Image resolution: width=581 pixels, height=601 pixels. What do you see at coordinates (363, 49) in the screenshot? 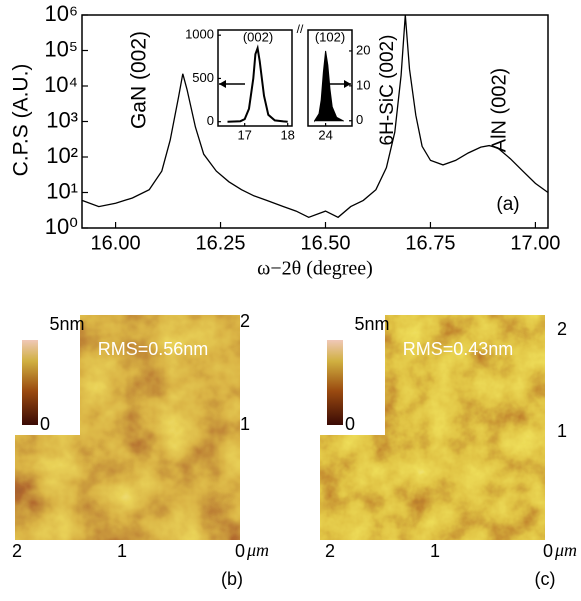
I see `y-tick-label: 20` at bounding box center [363, 49].